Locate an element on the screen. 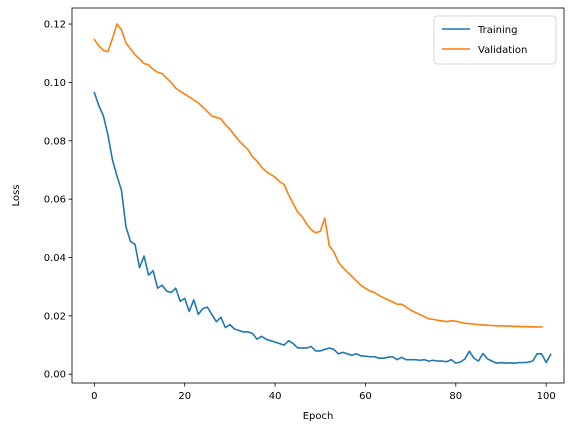  legend-box is located at coordinates (495, 40).